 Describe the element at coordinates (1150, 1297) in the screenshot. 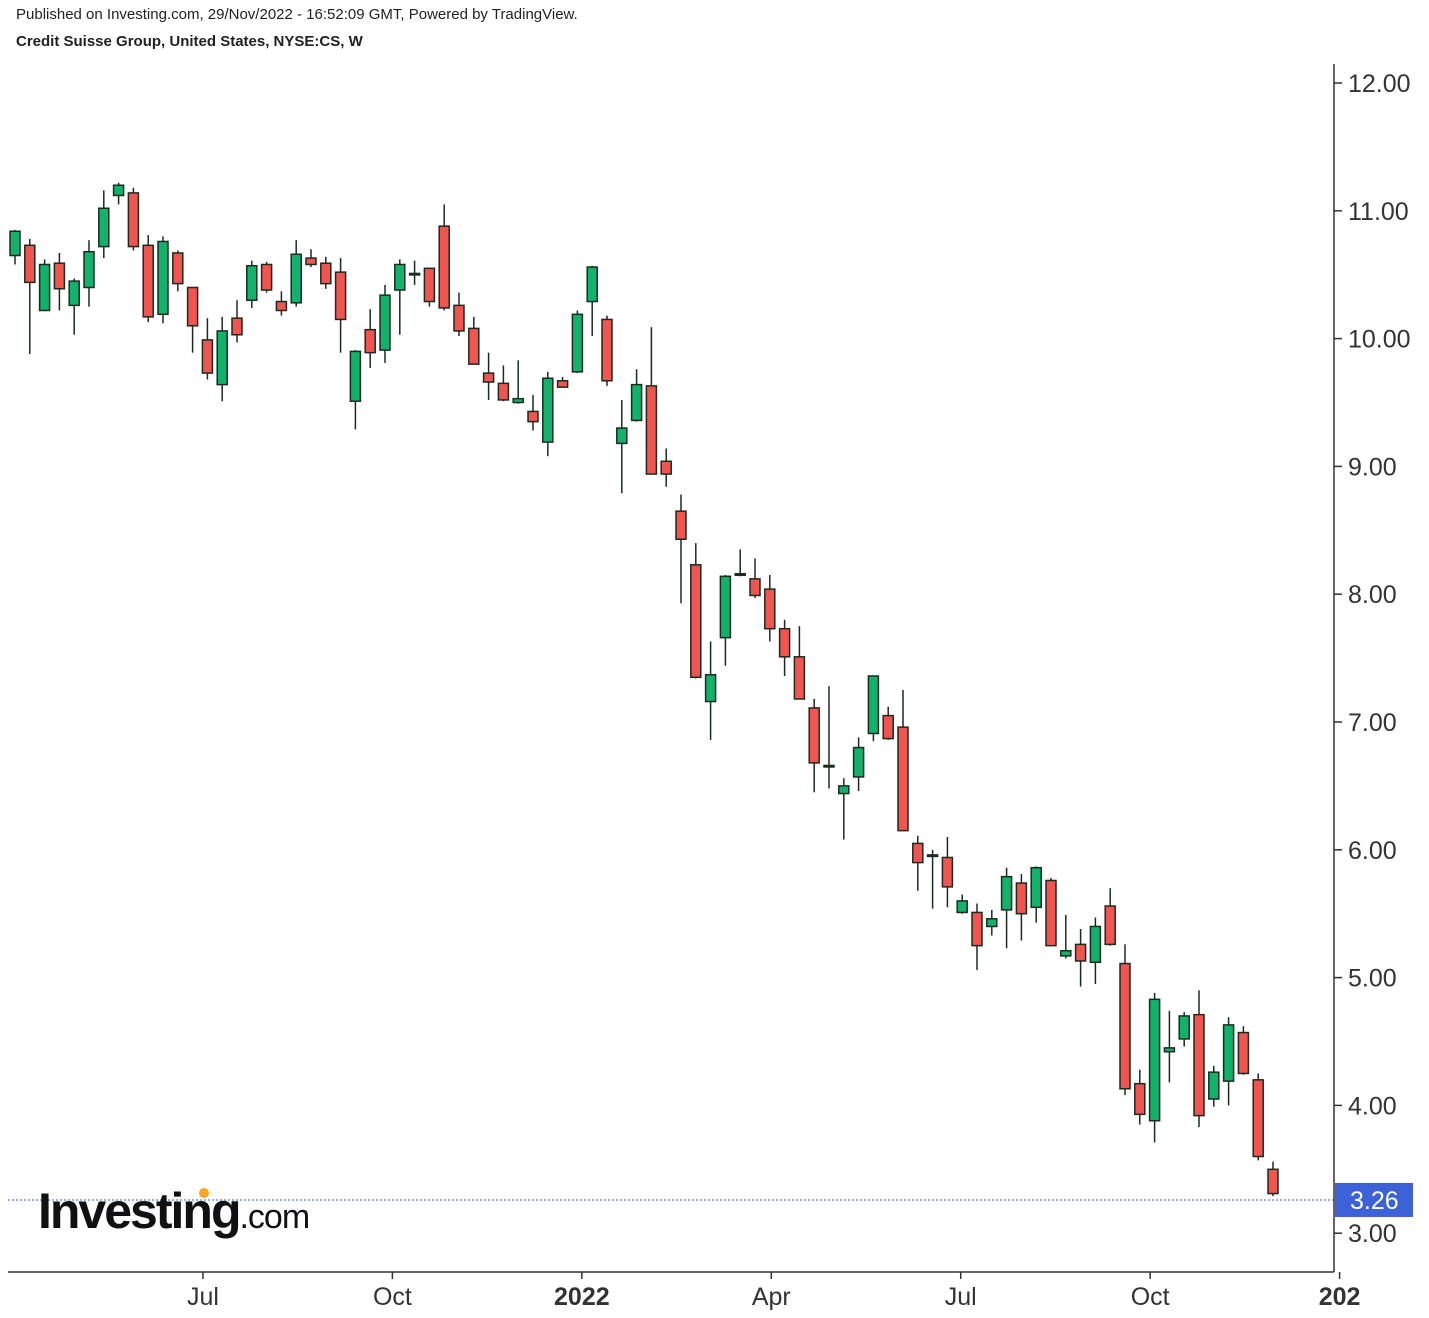

I see `x-tick-label: Oct` at that location.